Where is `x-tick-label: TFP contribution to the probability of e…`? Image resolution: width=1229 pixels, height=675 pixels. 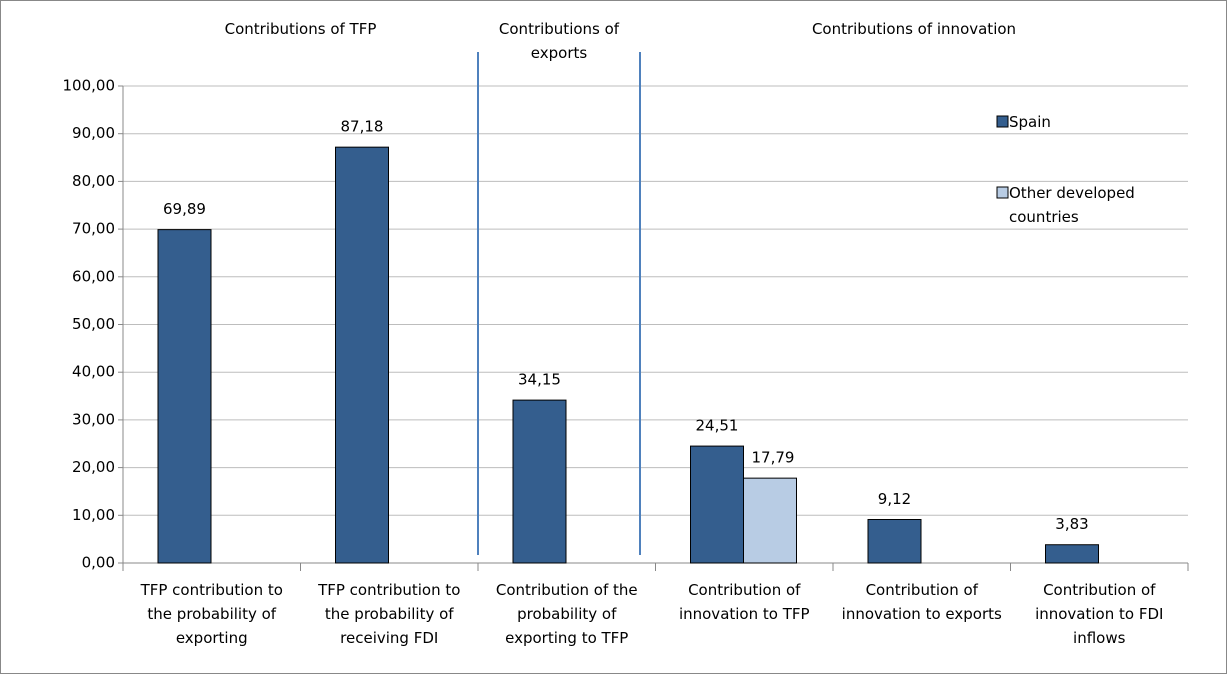
x-tick-label: TFP contribution to the probability of e… is located at coordinates (211, 614).